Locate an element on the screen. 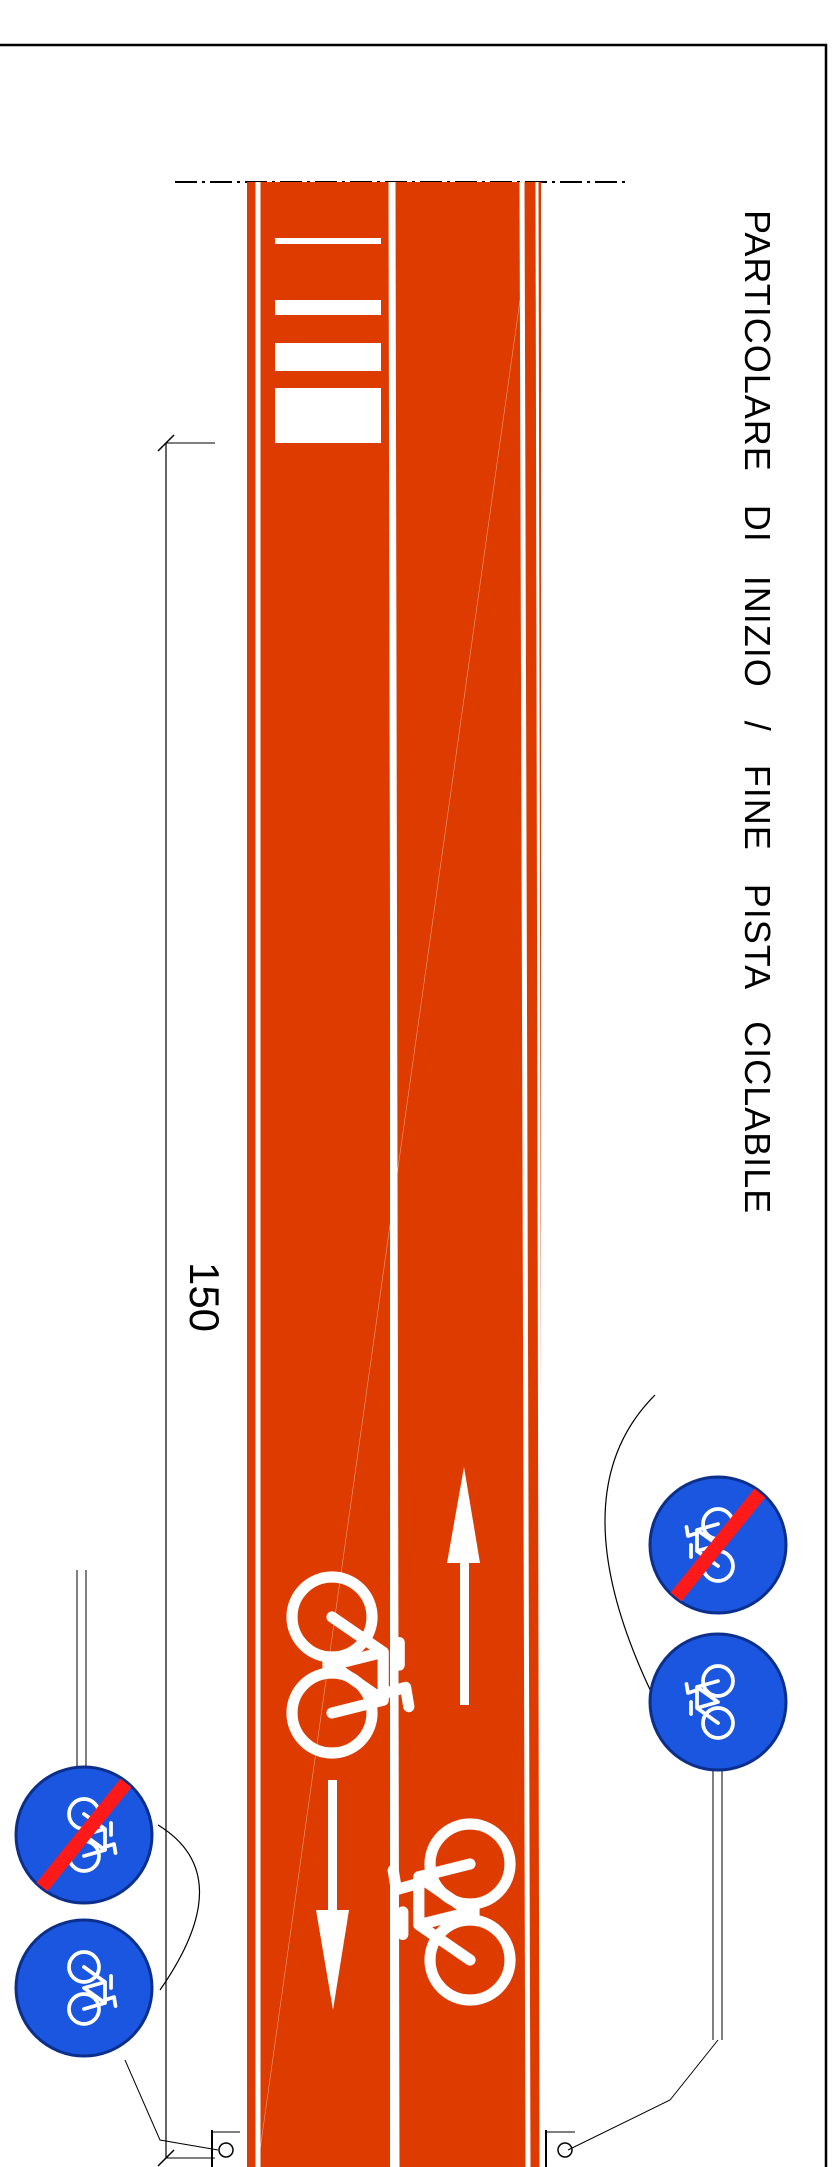 The width and height of the screenshot is (840, 2167). sign-group-bottom is located at coordinates (127, 1868).